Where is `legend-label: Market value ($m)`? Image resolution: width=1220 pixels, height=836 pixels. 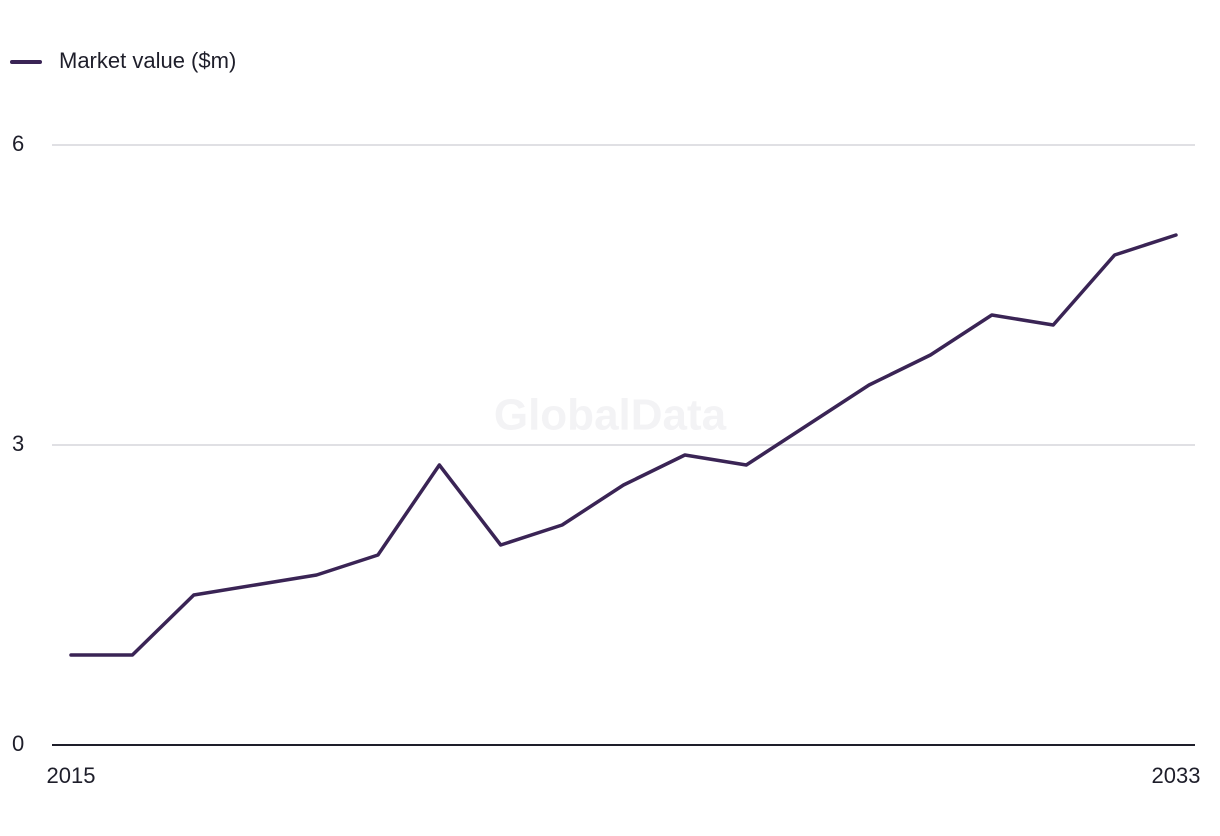 legend-label: Market value ($m) is located at coordinates (147, 60).